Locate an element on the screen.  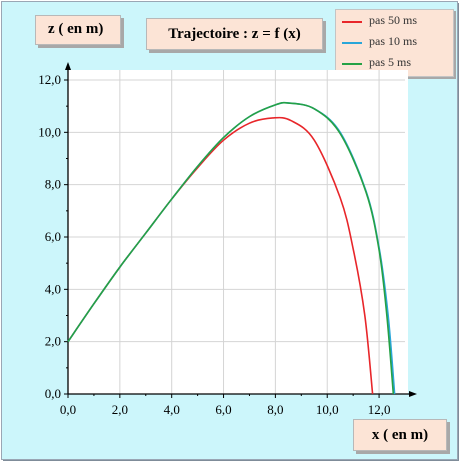
legend-label-pas-50-ms: pas 50 ms is located at coordinates (393, 20).